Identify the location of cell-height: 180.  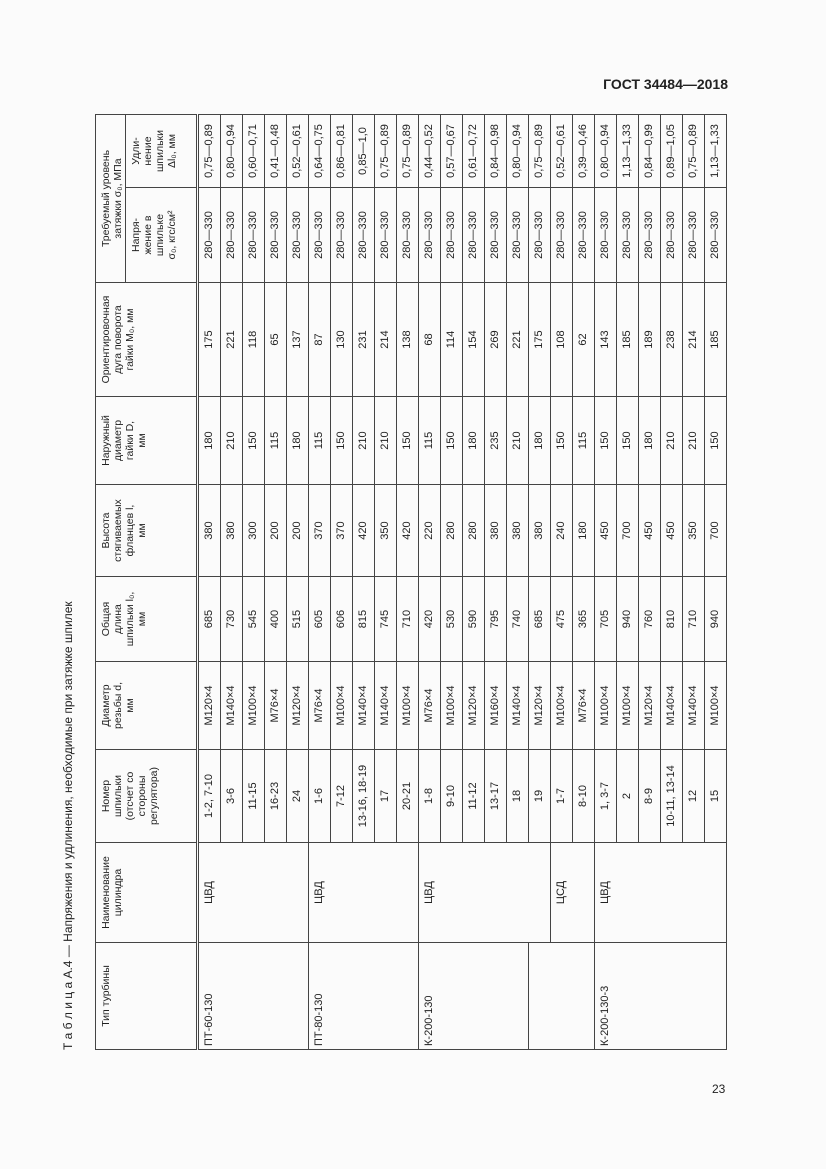
(583, 530).